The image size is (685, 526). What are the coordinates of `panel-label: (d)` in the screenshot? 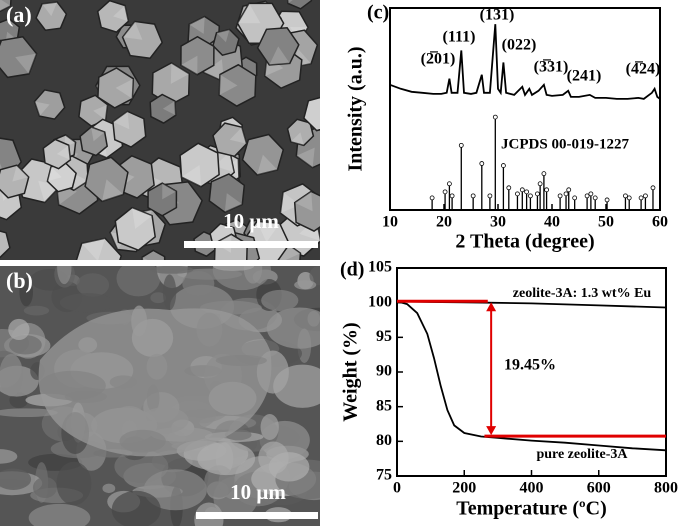 It's located at (352, 270).